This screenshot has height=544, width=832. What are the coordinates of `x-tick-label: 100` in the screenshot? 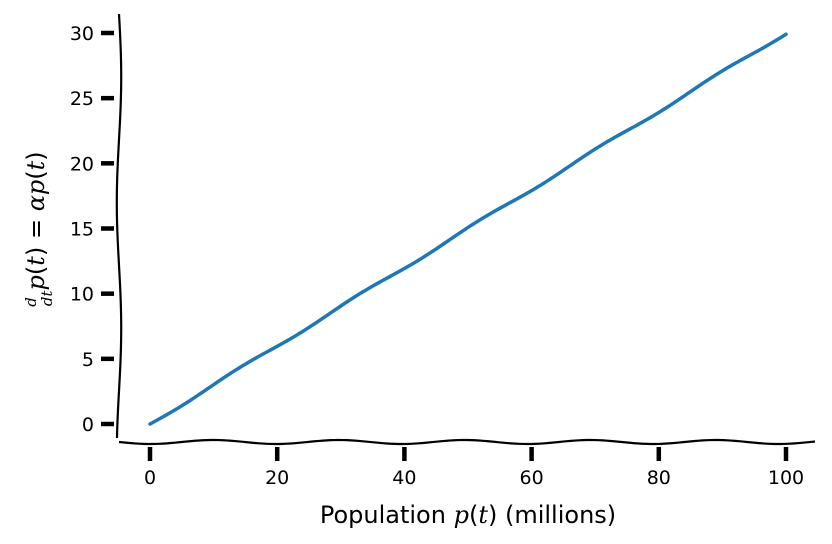 It's located at (786, 478).